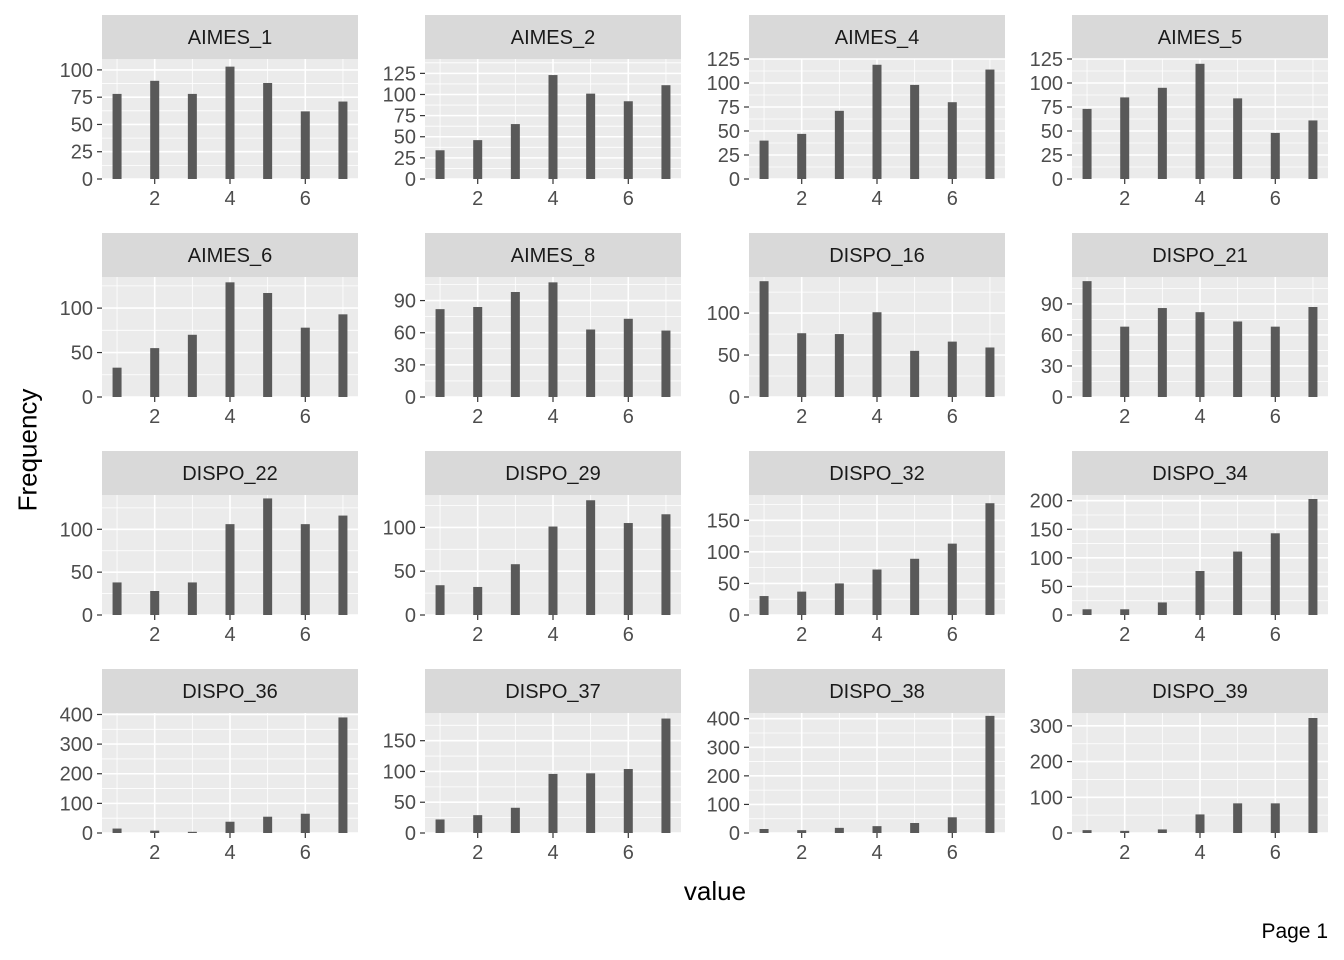 The image size is (1344, 960). I want to click on facet-panel: DISPO_34 0 50 100 150 200 2 4 6, so click(1179, 548).